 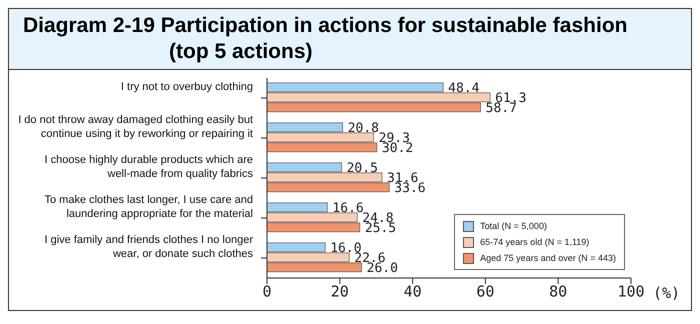 What do you see at coordinates (631, 291) in the screenshot?
I see `x-tick-label: 100` at bounding box center [631, 291].